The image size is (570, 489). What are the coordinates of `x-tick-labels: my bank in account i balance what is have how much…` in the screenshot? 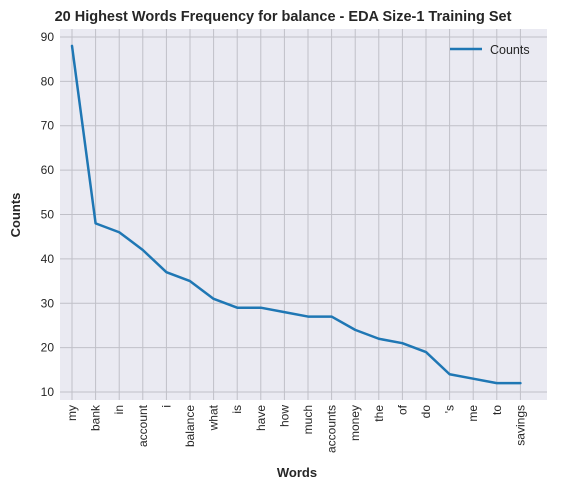 It's located at (296, 428).